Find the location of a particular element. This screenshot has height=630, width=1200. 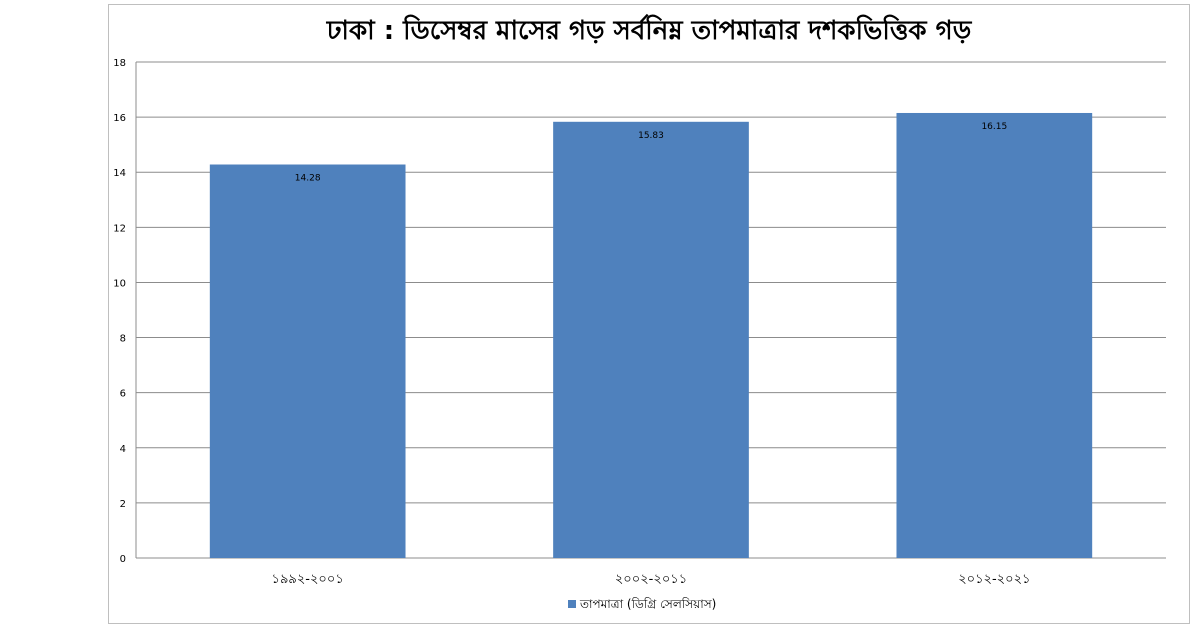

x-axis-categories: ১৯৯২-২০০১ ২০০২-২০১১ ২০১২-২০২১ is located at coordinates (651, 579).